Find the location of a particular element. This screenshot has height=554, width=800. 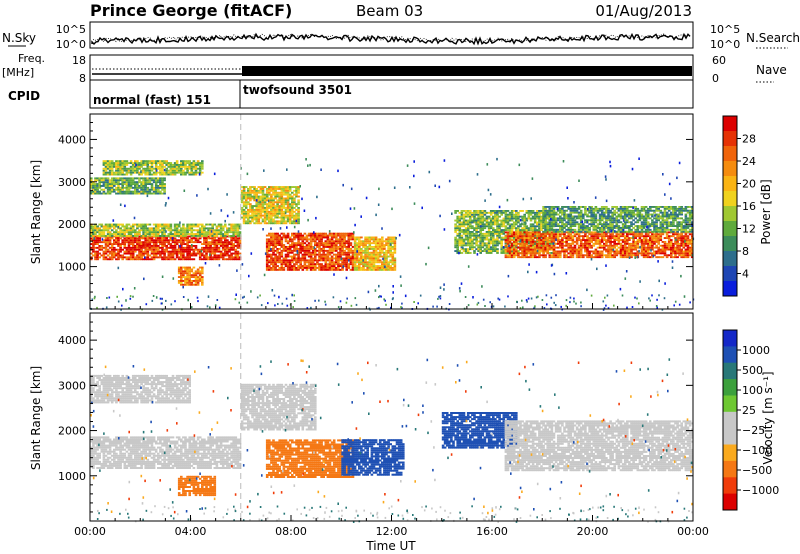

frequency-left-tick-top: 18 is located at coordinates (79, 60).